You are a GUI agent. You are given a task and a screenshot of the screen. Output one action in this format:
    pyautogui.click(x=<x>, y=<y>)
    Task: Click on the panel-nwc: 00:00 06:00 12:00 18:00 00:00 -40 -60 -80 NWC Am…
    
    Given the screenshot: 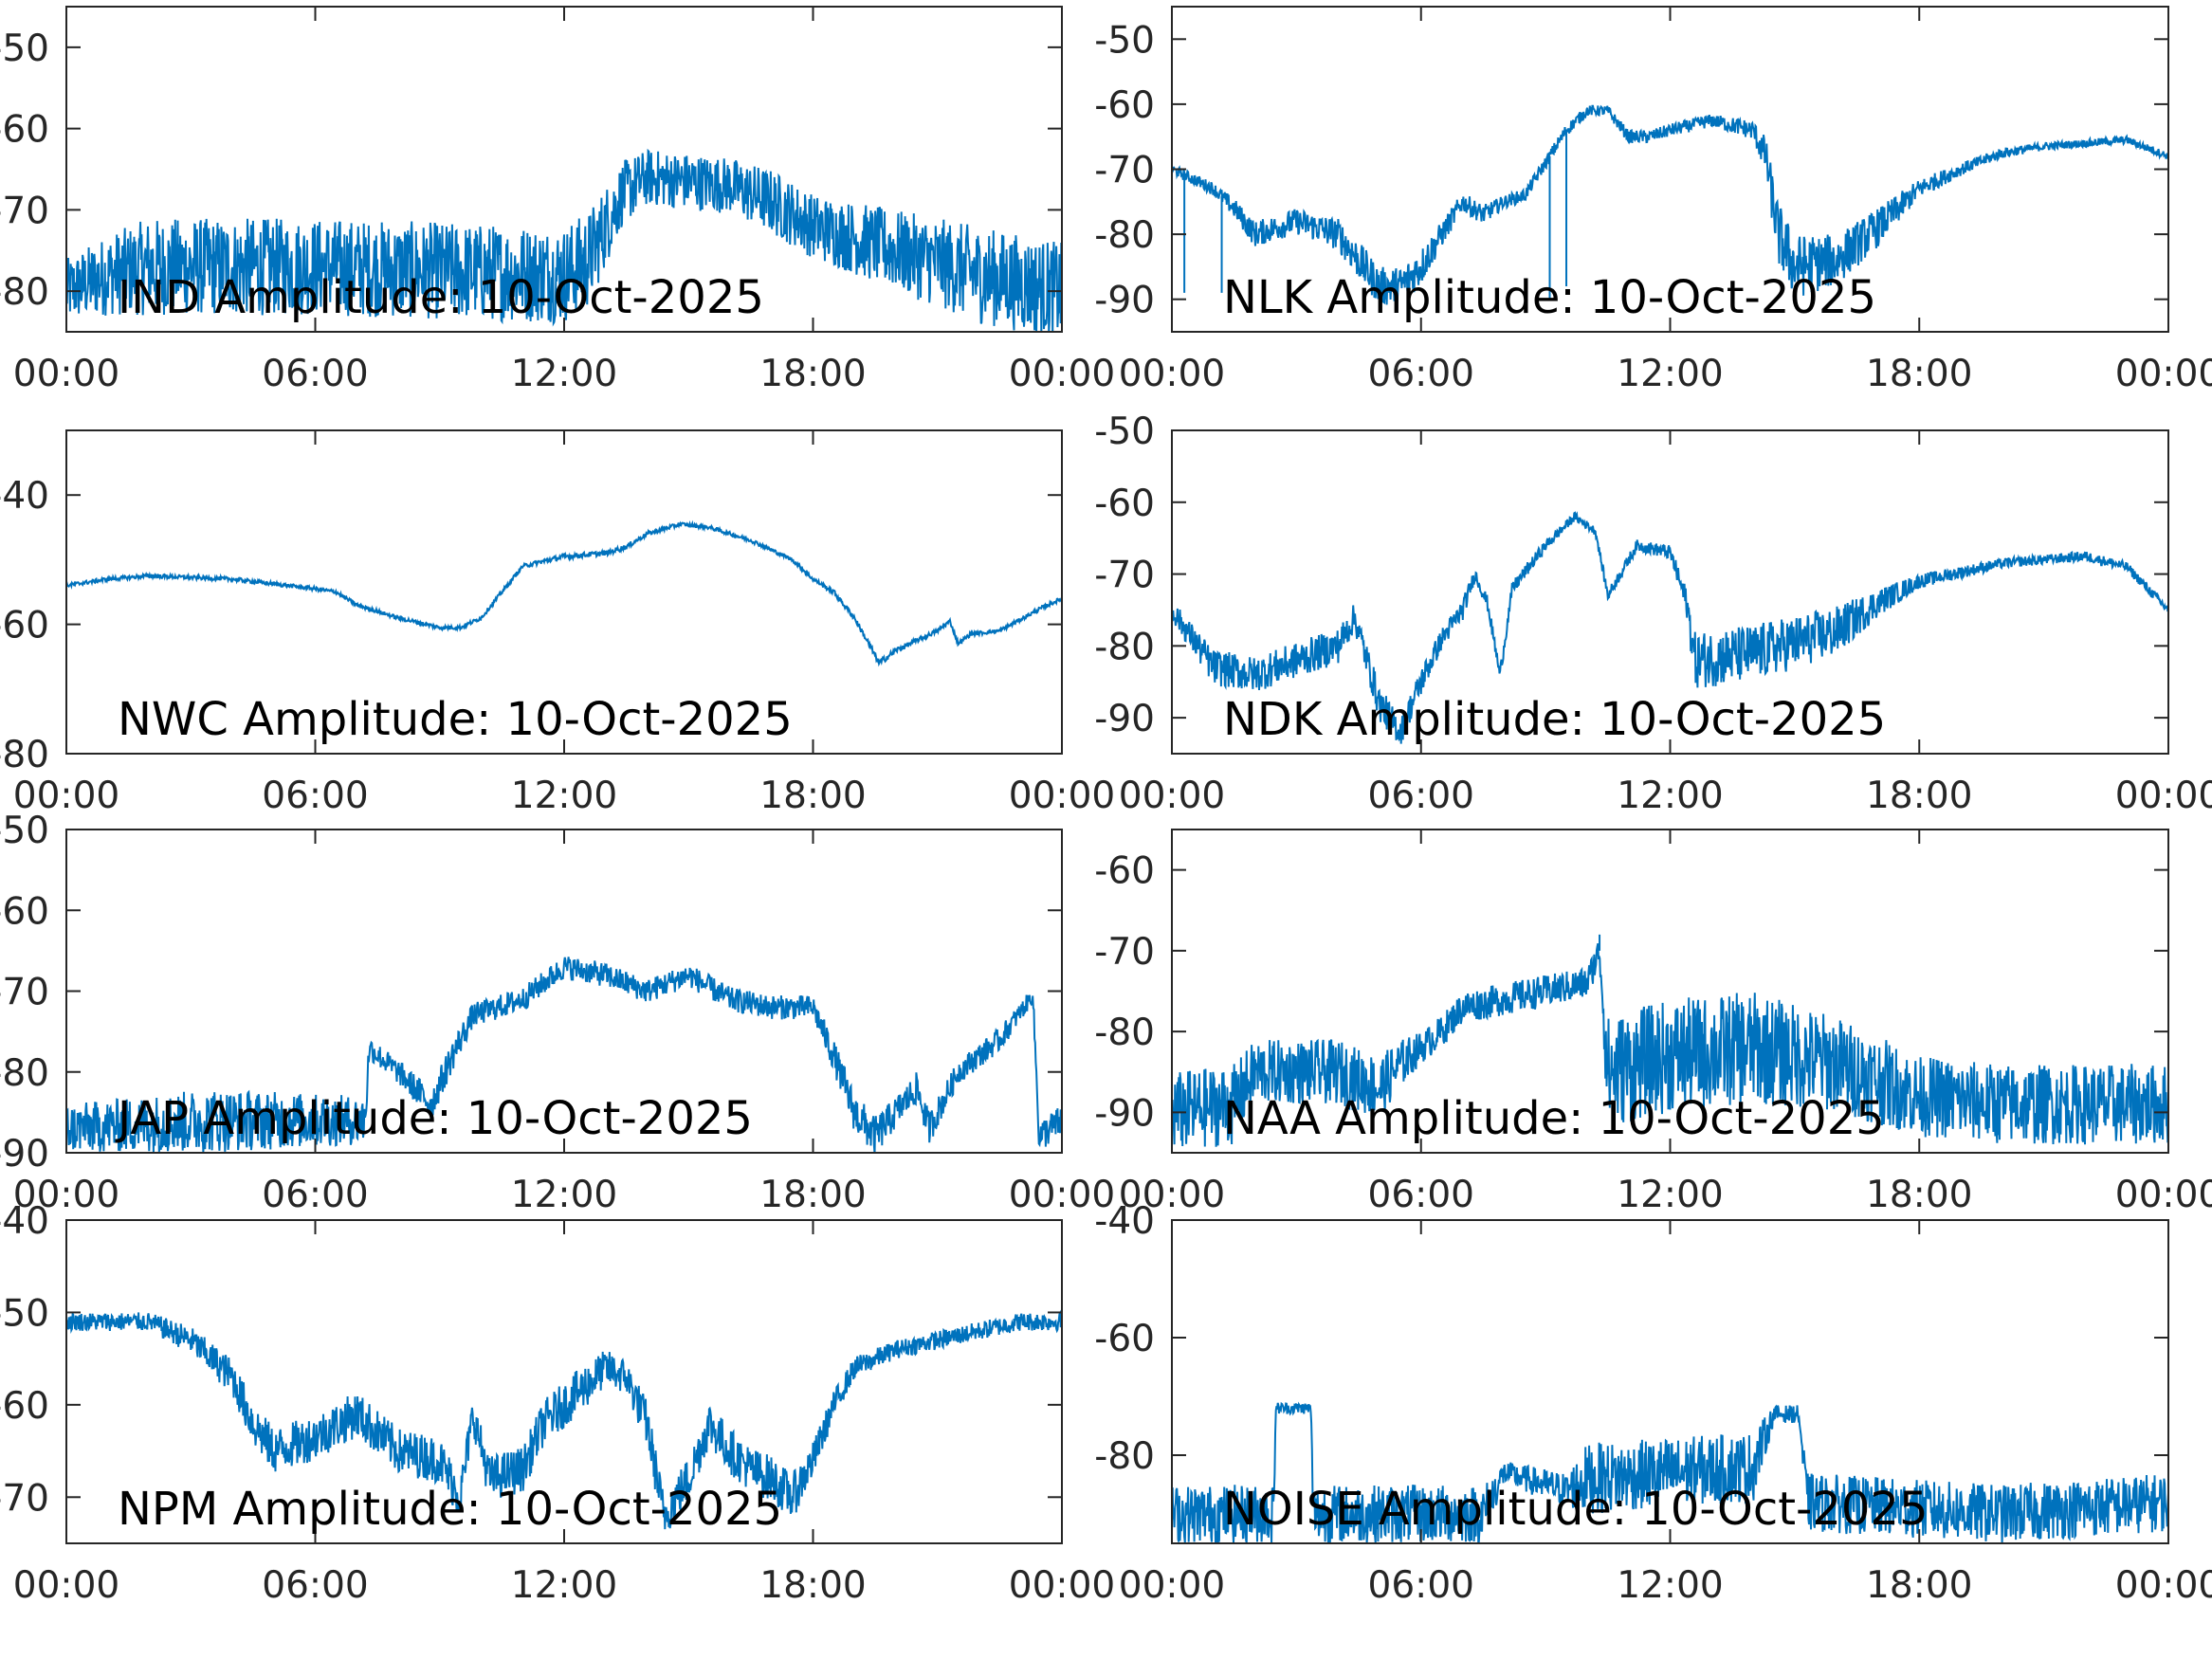 What is the action you would take?
    pyautogui.click(x=557, y=623)
    